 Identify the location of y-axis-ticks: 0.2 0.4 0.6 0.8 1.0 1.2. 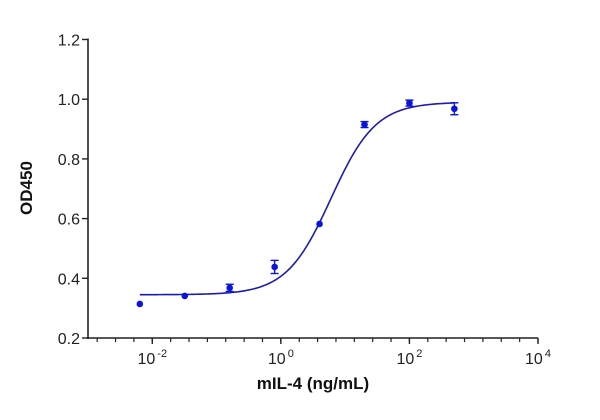
(73, 190).